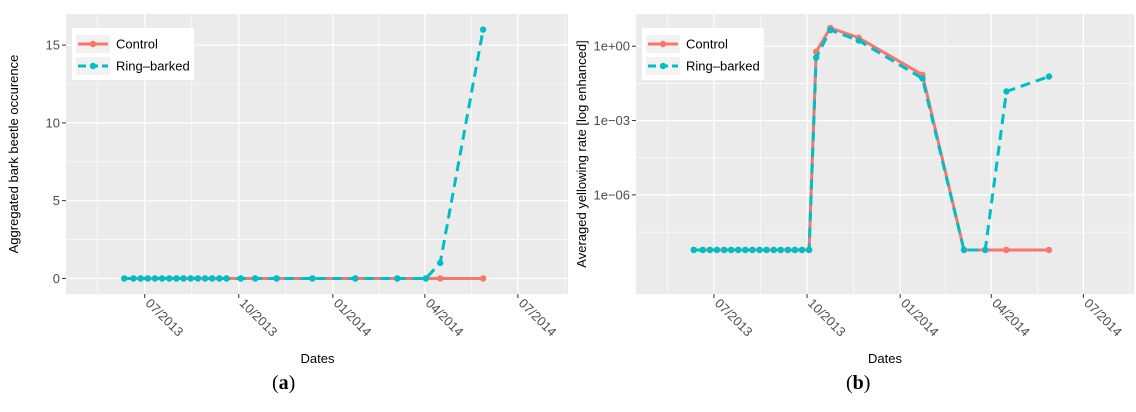 The height and width of the screenshot is (412, 1136). Describe the element at coordinates (284, 383) in the screenshot. I see `caption-a: (a)` at that location.